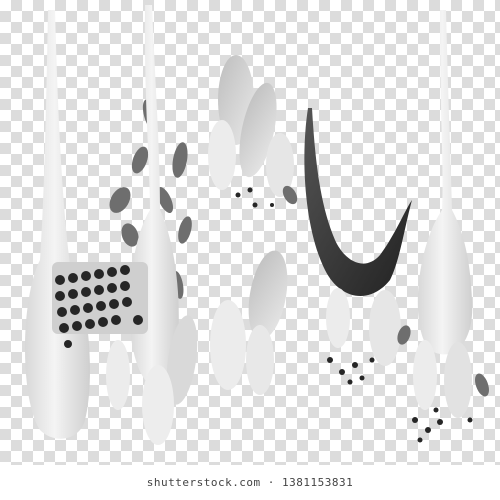 The height and width of the screenshot is (500, 500). Describe the element at coordinates (400, 400) in the screenshot. I see `peppercorns-bottom-right` at that location.